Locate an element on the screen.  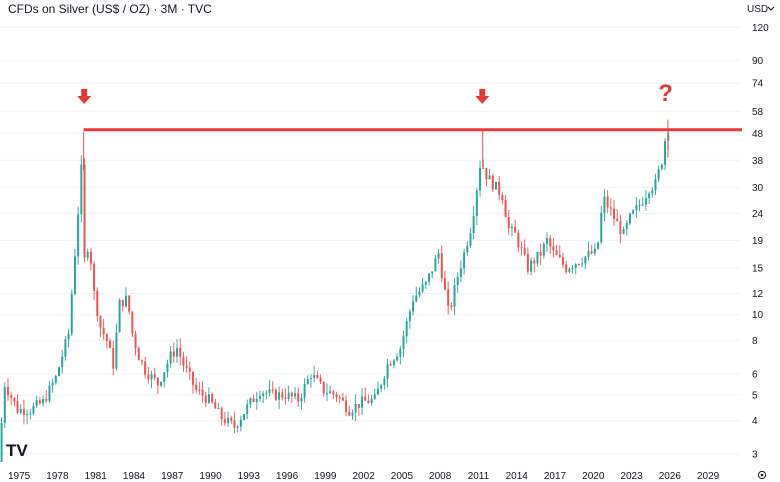
x-tick-label: 1975 is located at coordinates (19, 476).